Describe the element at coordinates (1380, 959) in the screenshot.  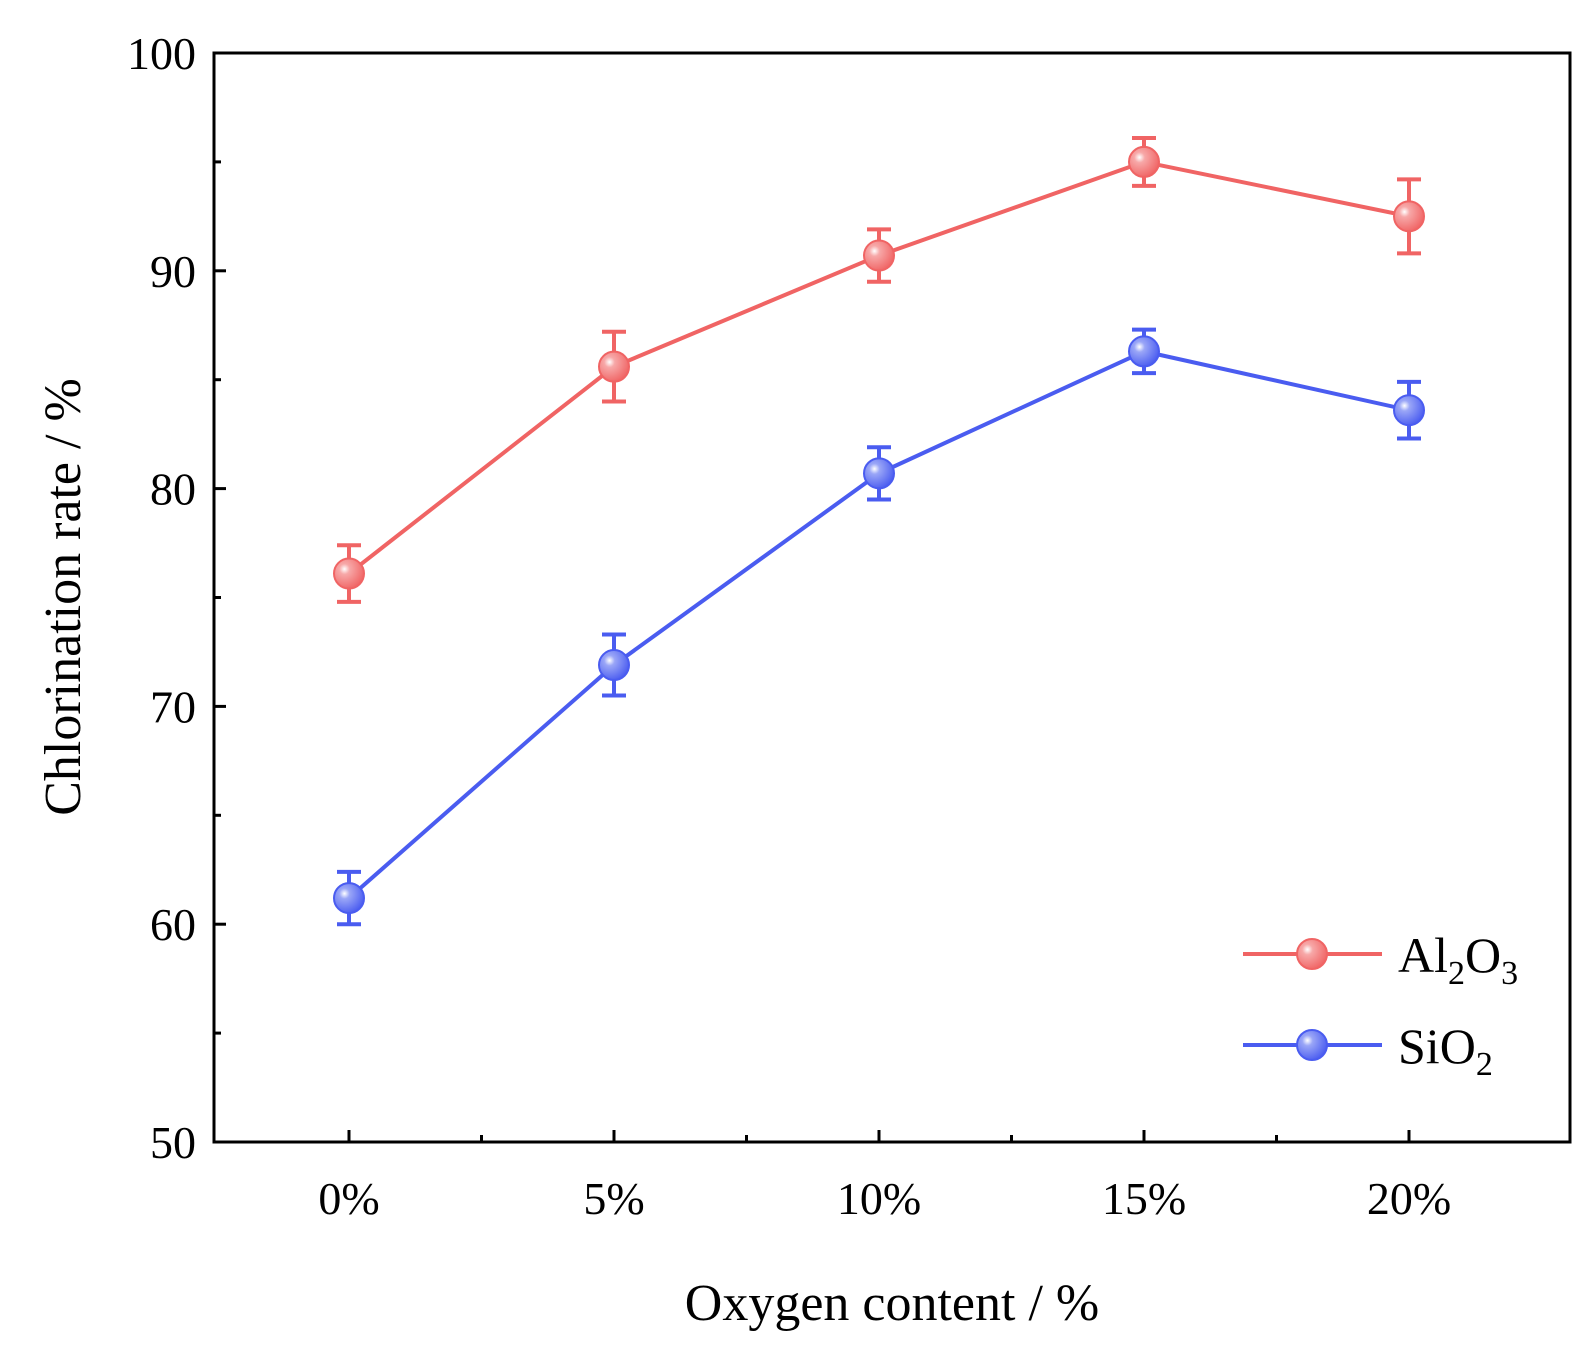
I see `legend-item-al2o3: Al2O3` at that location.